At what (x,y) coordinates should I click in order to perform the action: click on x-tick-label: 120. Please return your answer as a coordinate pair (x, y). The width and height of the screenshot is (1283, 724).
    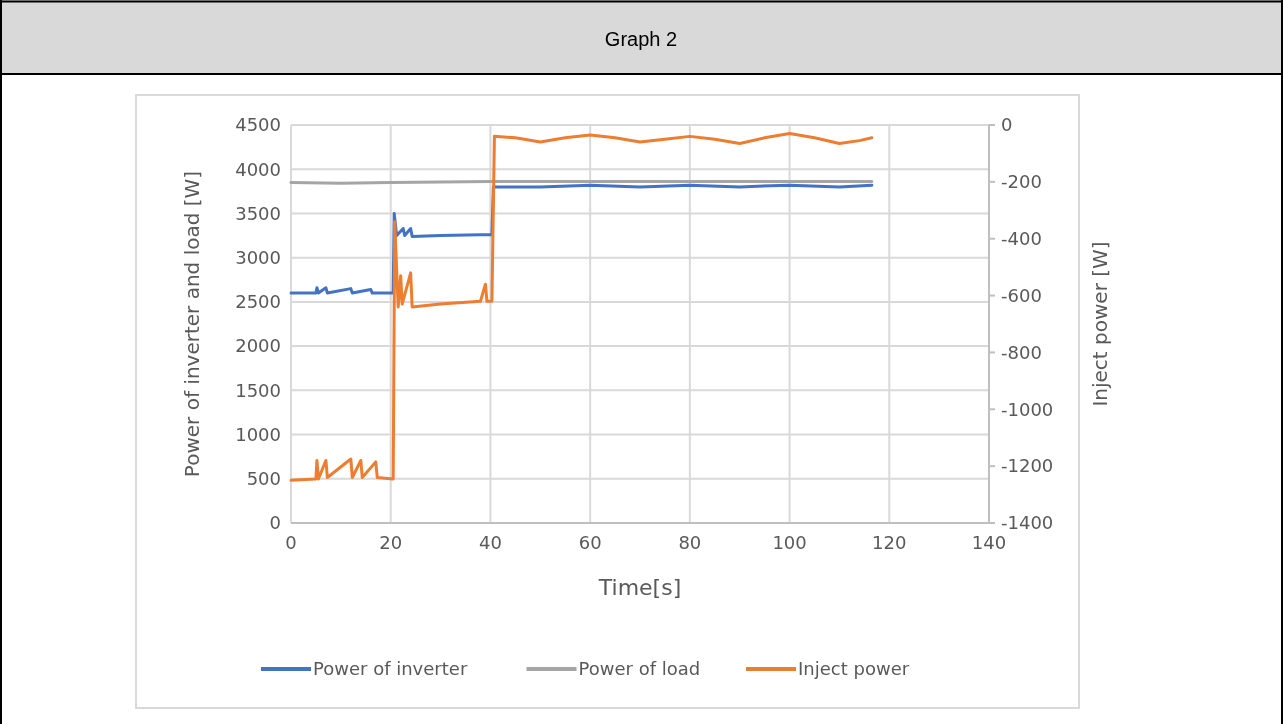
    Looking at the image, I should click on (889, 542).